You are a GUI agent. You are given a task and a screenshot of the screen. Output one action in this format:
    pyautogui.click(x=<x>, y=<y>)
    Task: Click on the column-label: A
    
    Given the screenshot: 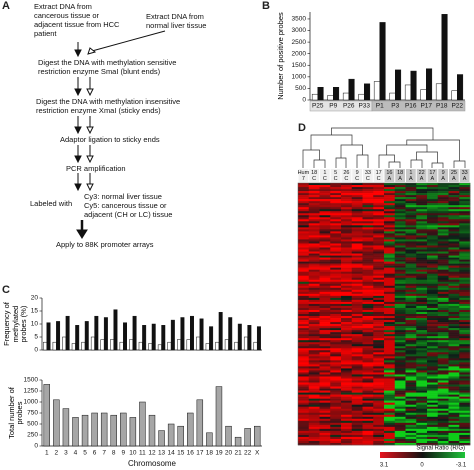 What is the action you would take?
    pyautogui.click(x=443, y=179)
    